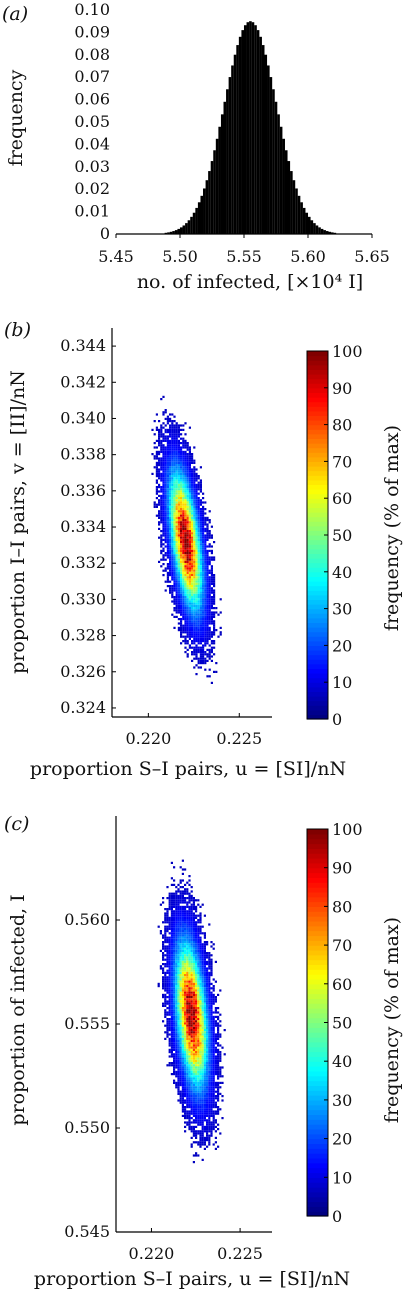  I want to click on histogram-bar, so click(204, 211).